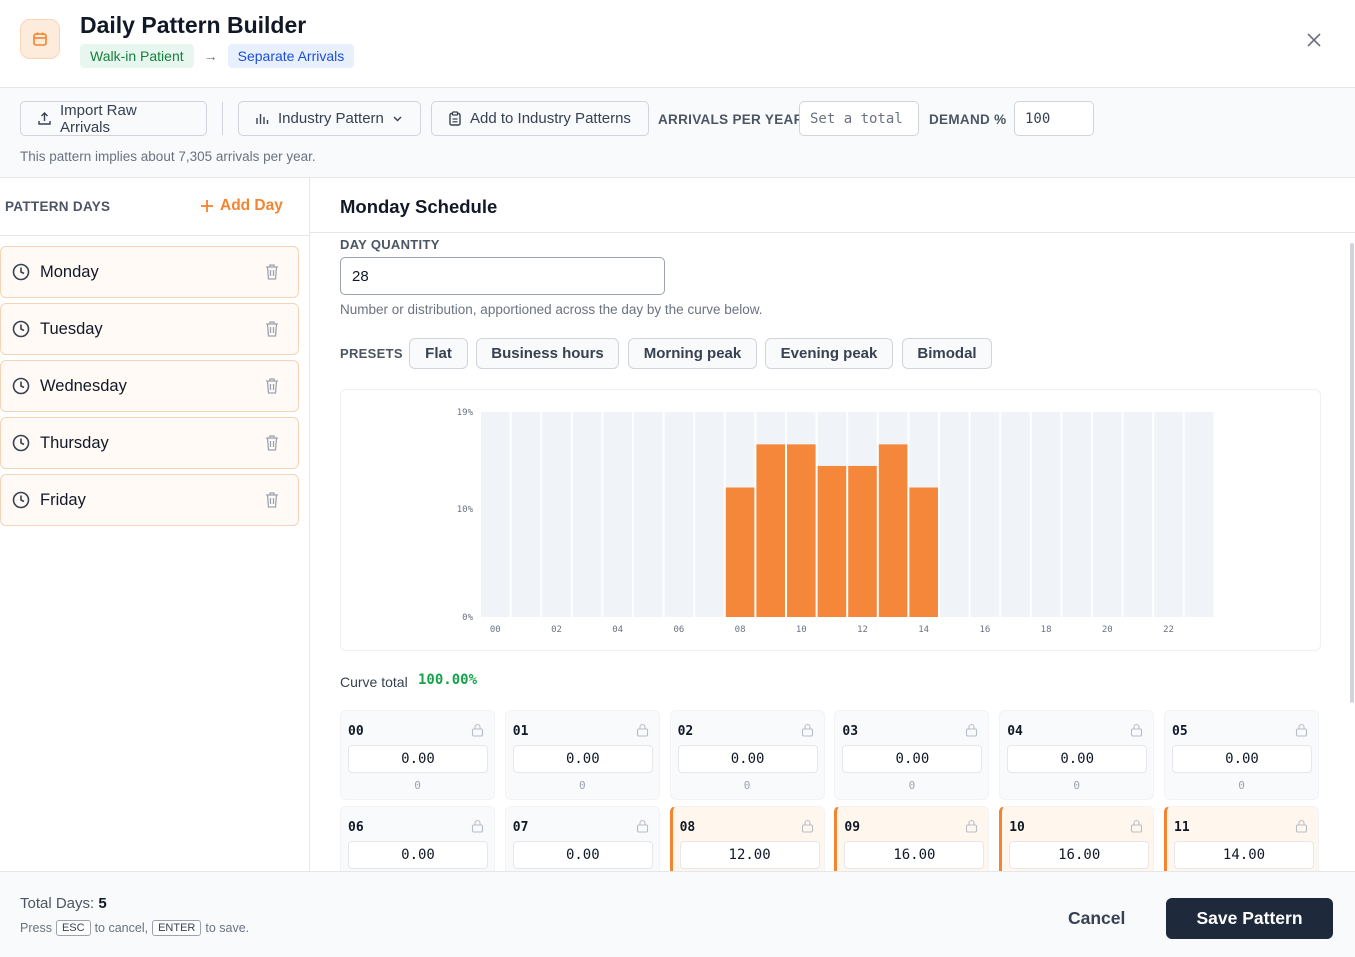 The image size is (1355, 957). Describe the element at coordinates (134, 928) in the screenshot. I see `keyboard-hint: Press ESC to cancel, ENTER to save.` at that location.